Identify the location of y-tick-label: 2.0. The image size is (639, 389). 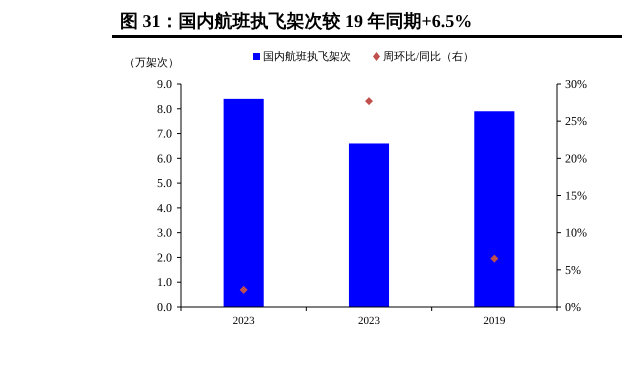
(164, 257).